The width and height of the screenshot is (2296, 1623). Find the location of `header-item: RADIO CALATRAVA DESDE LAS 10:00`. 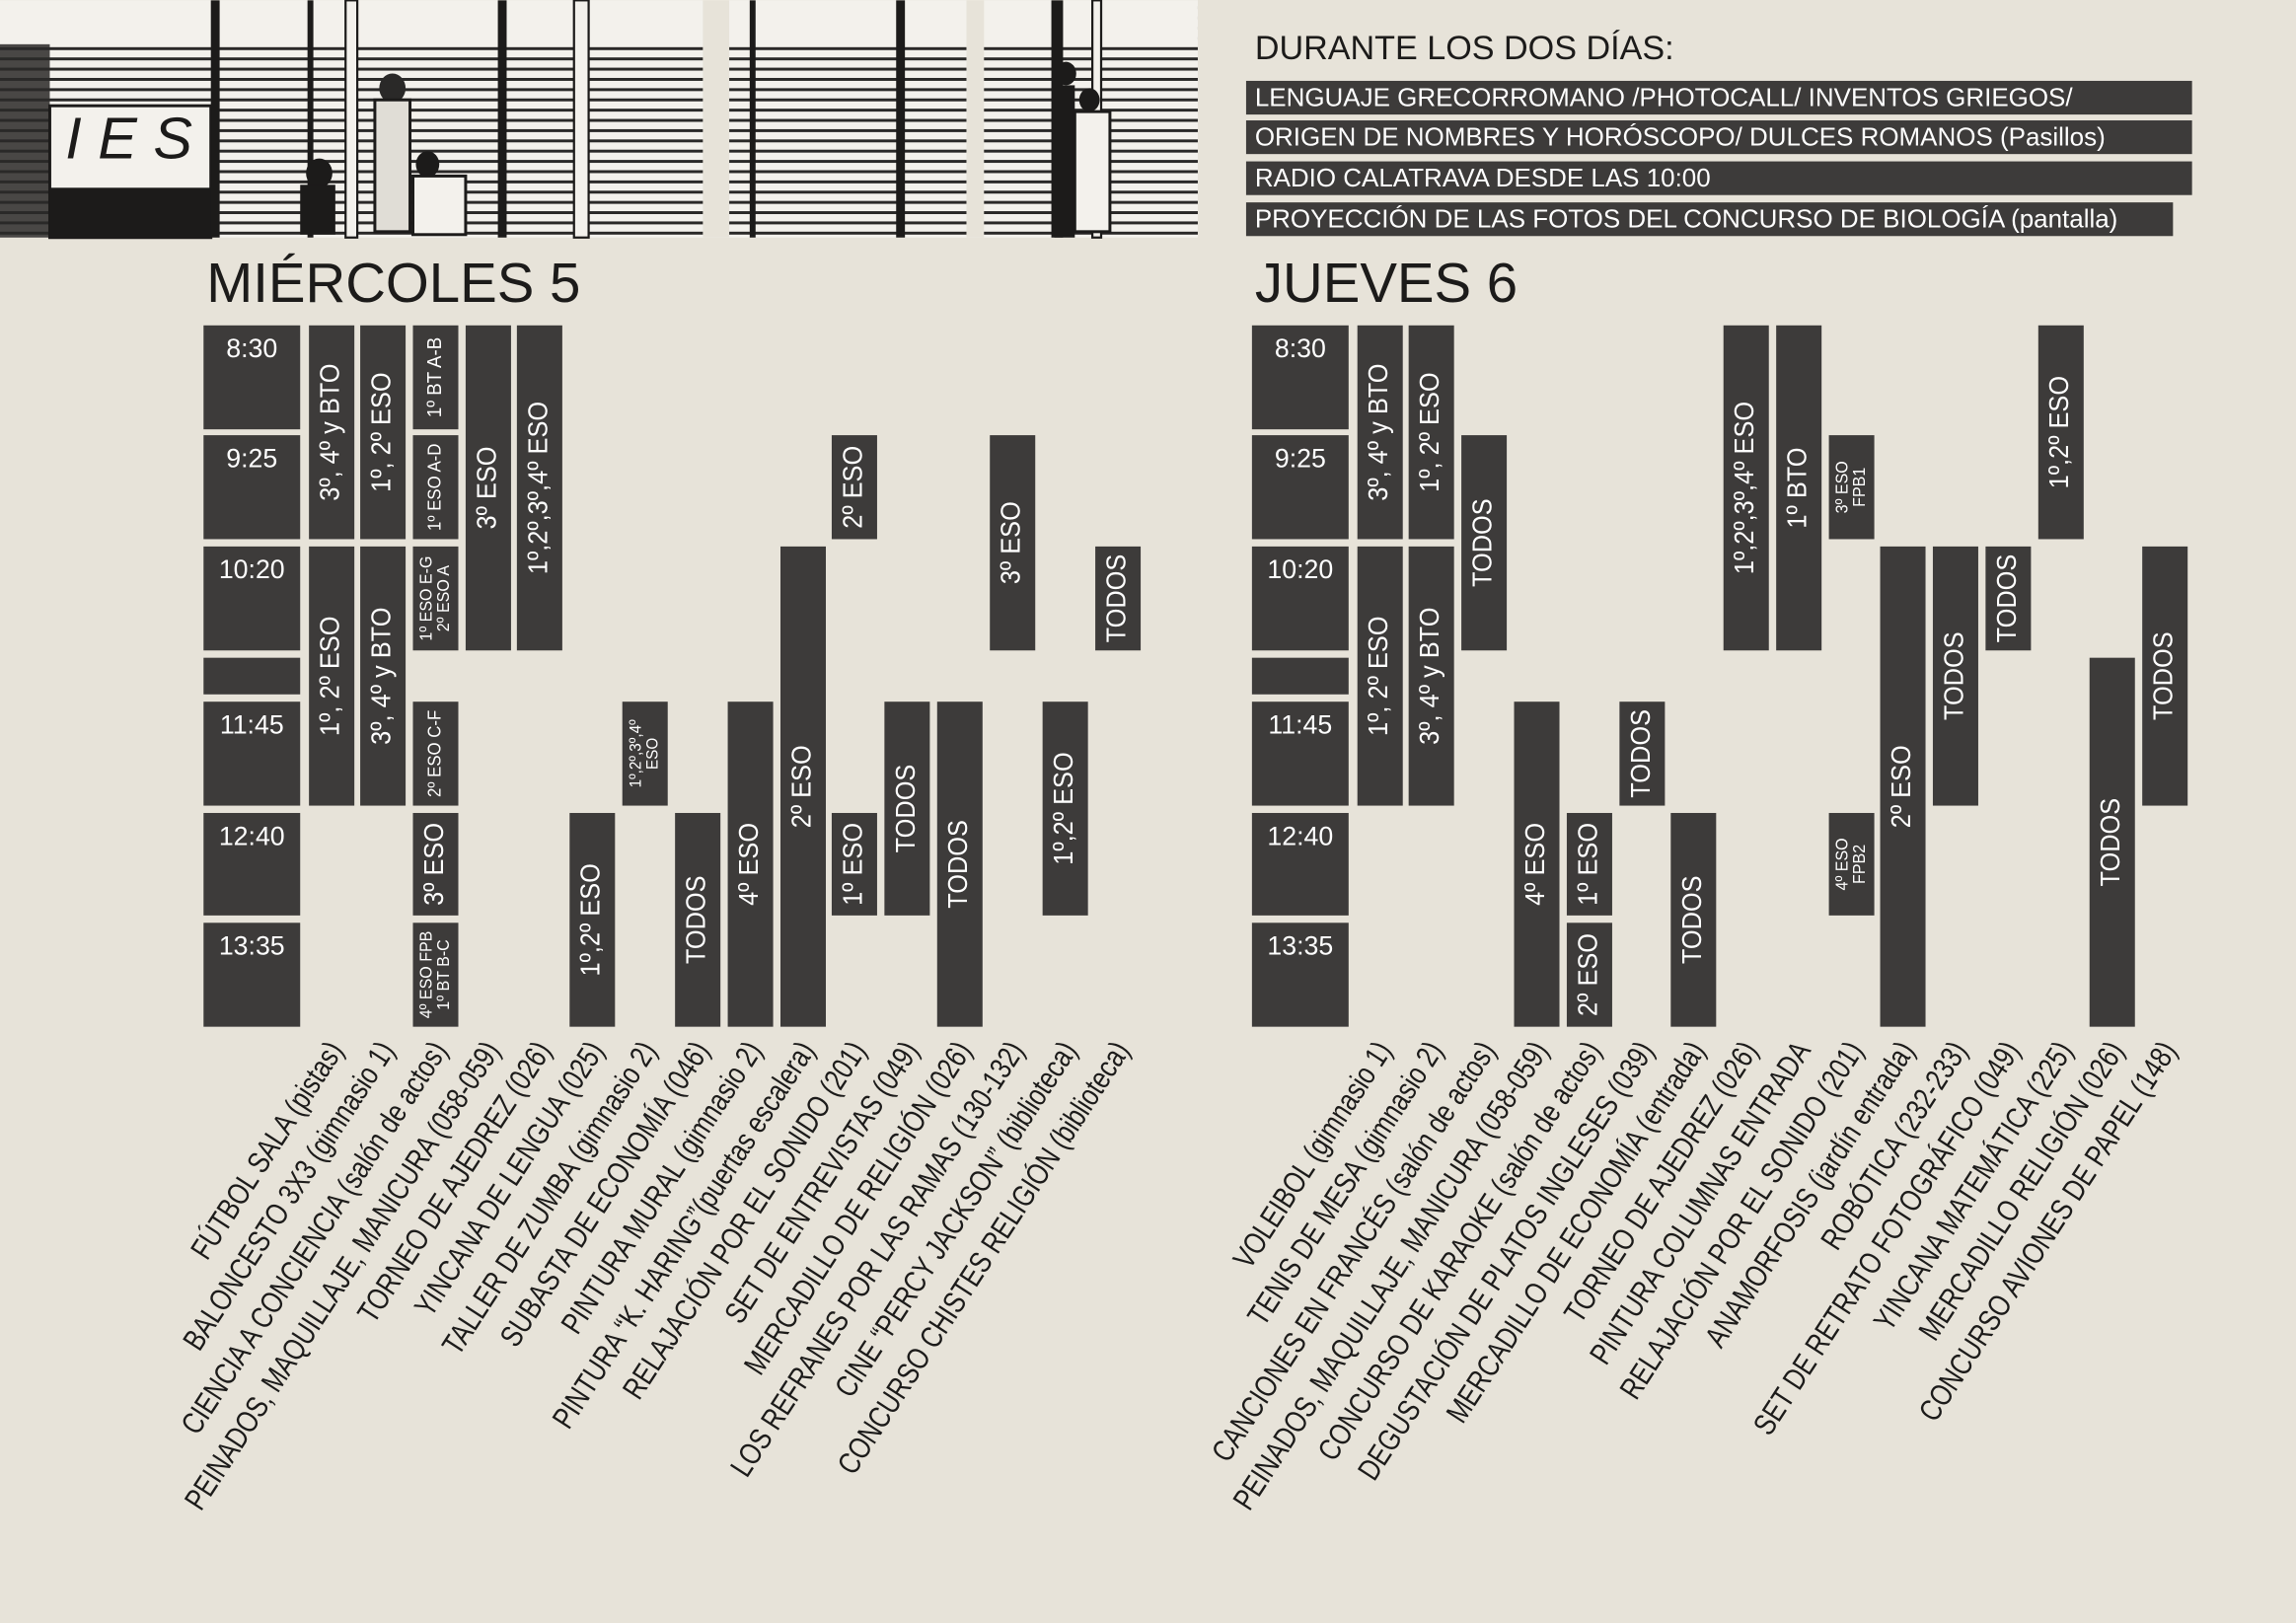

header-item: RADIO CALATRAVA DESDE LAS 10:00 is located at coordinates (1483, 177).